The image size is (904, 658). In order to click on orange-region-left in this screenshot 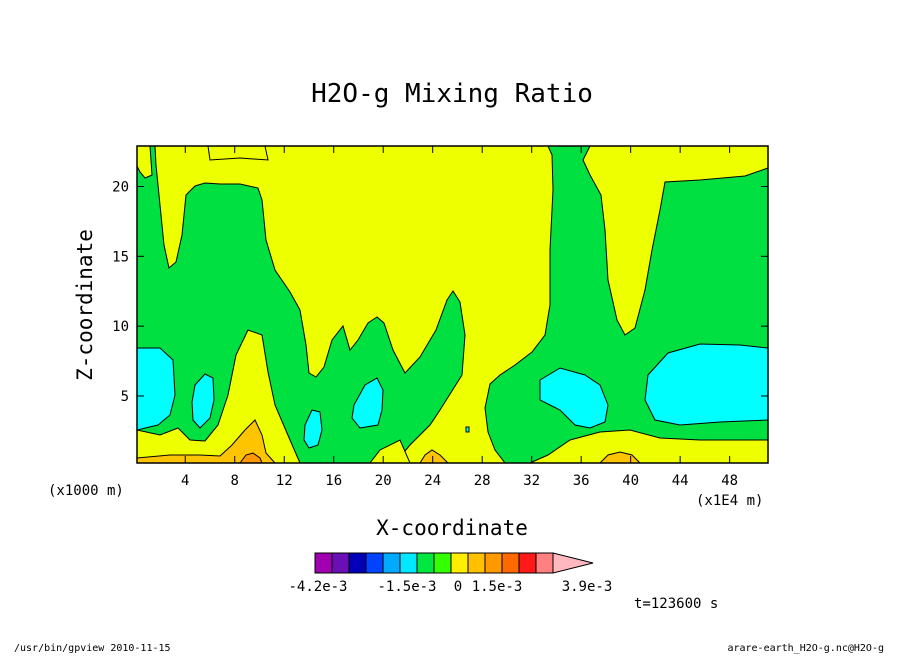, I will do `click(206, 441)`.